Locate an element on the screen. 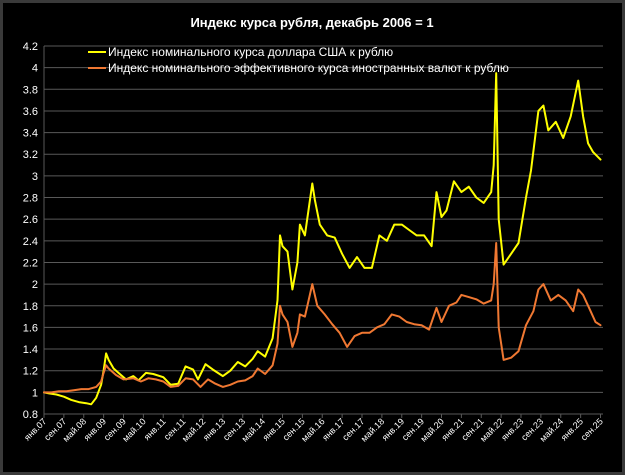 Image resolution: width=625 pixels, height=475 pixels. y-tick-label: 1.8 is located at coordinates (30, 307).